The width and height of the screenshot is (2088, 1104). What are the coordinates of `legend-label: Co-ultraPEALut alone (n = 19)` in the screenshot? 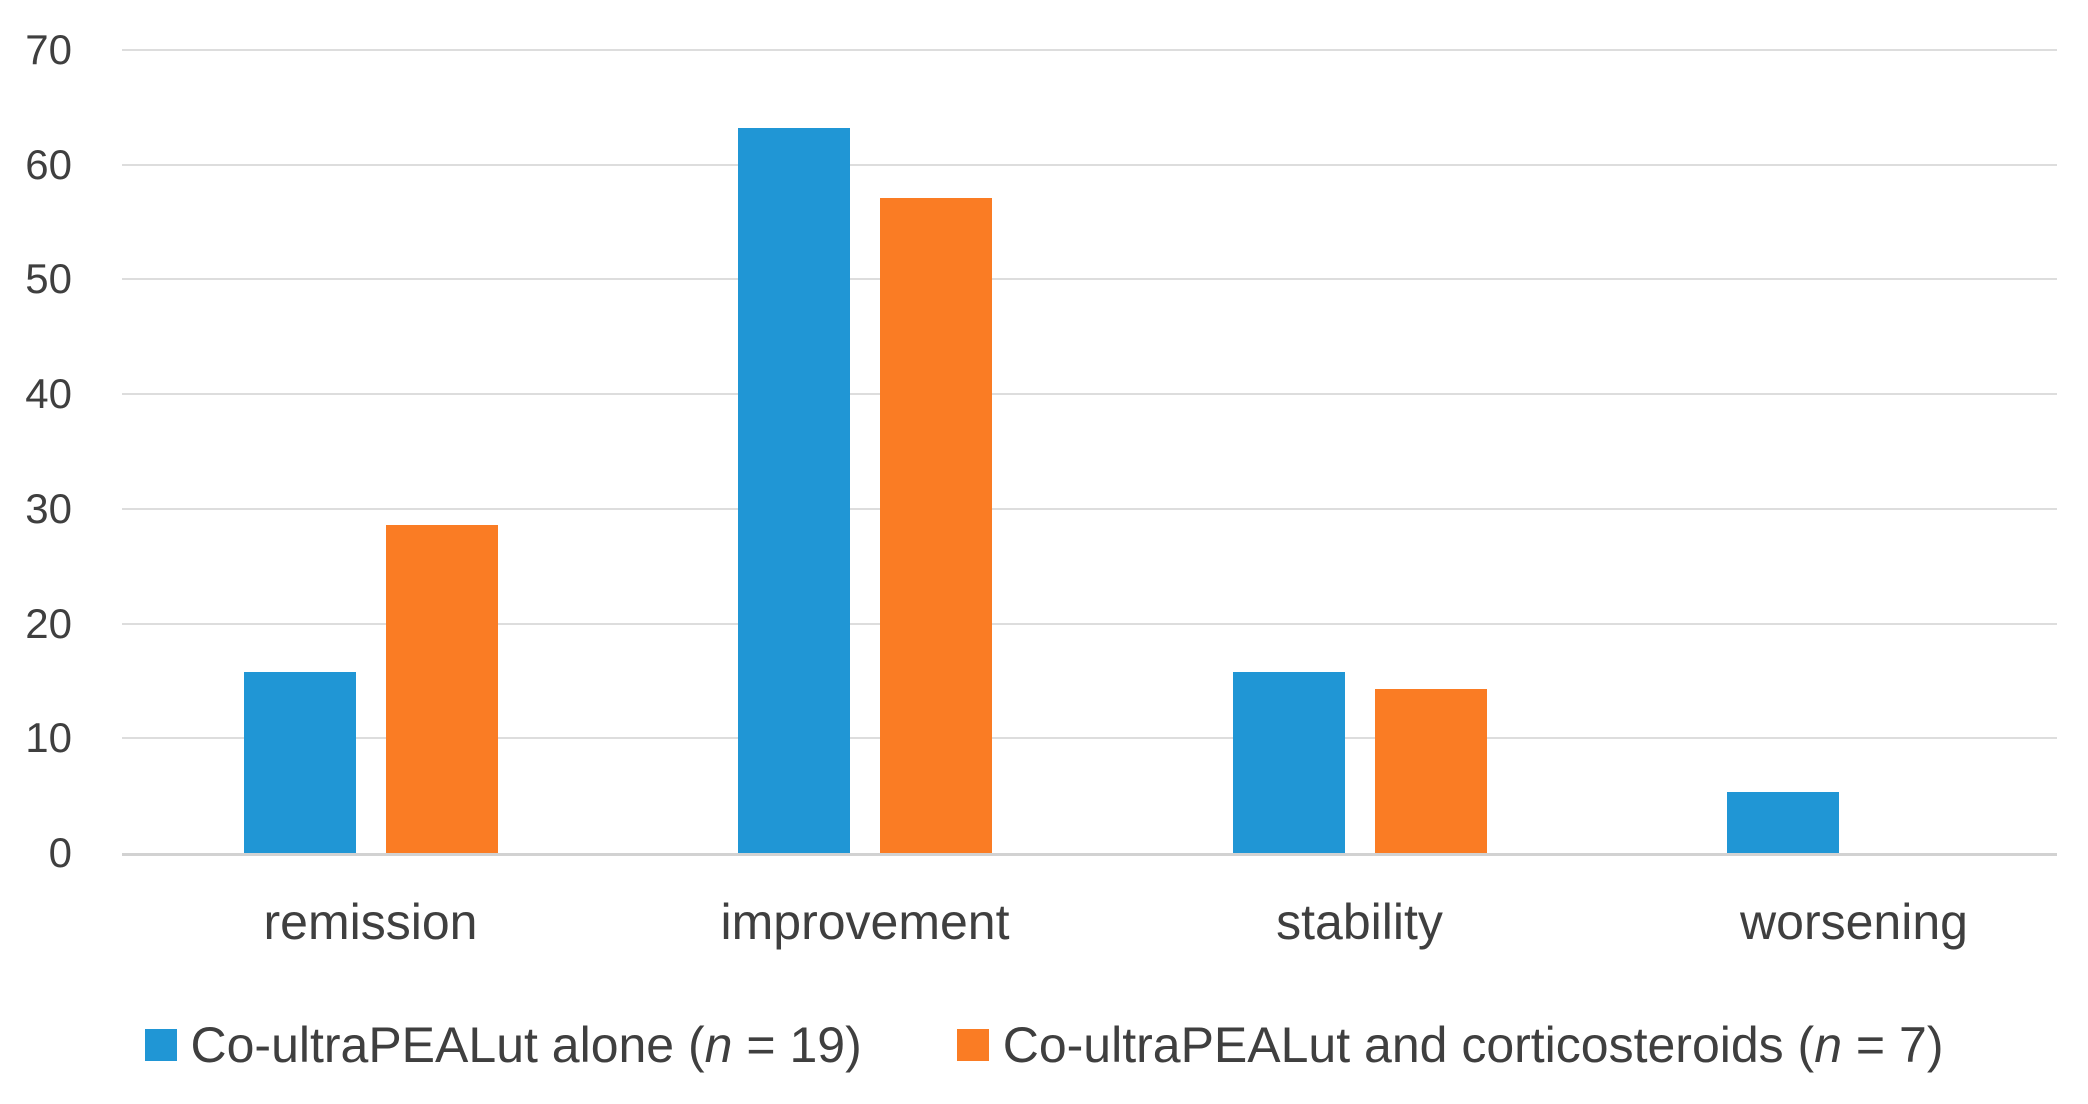 It's located at (526, 1045).